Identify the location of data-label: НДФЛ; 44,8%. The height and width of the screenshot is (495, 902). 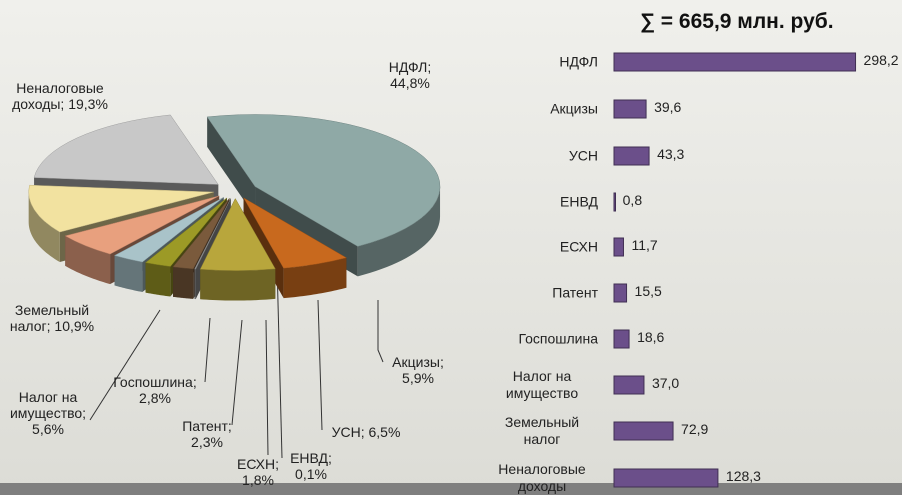
(410, 75).